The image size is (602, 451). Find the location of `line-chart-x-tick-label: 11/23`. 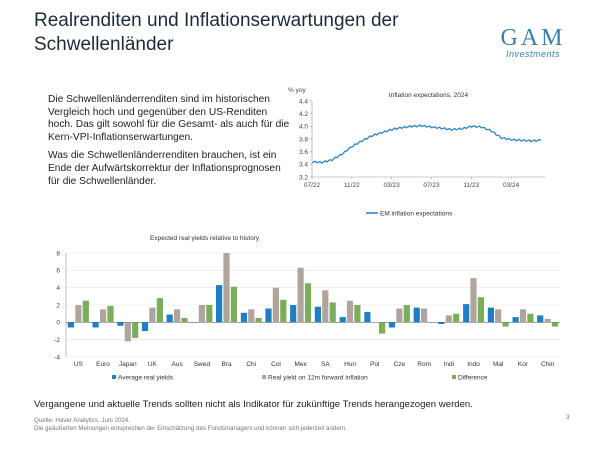

line-chart-x-tick-label: 11/23 is located at coordinates (471, 185).